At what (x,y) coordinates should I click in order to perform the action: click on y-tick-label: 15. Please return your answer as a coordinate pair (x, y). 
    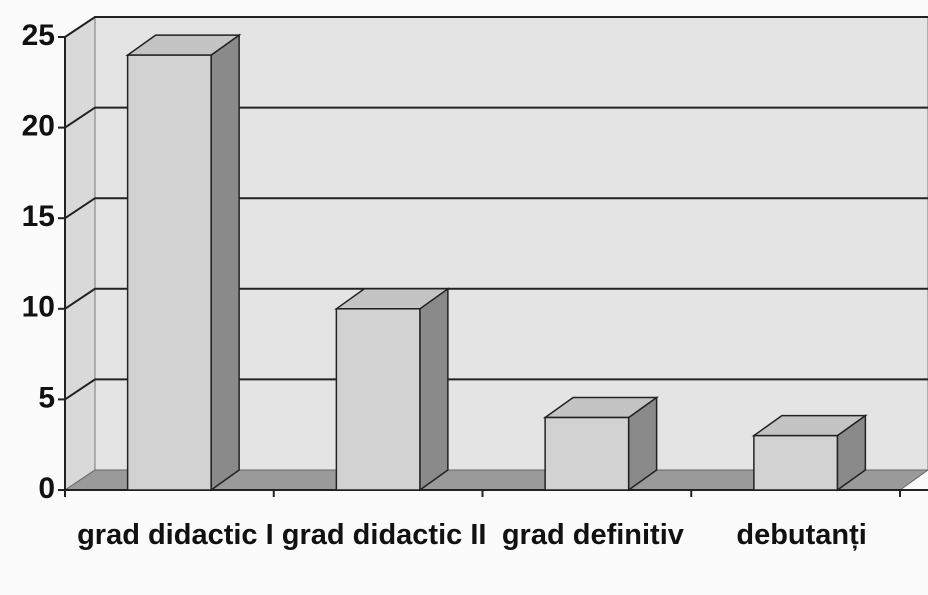
    Looking at the image, I should click on (38, 216).